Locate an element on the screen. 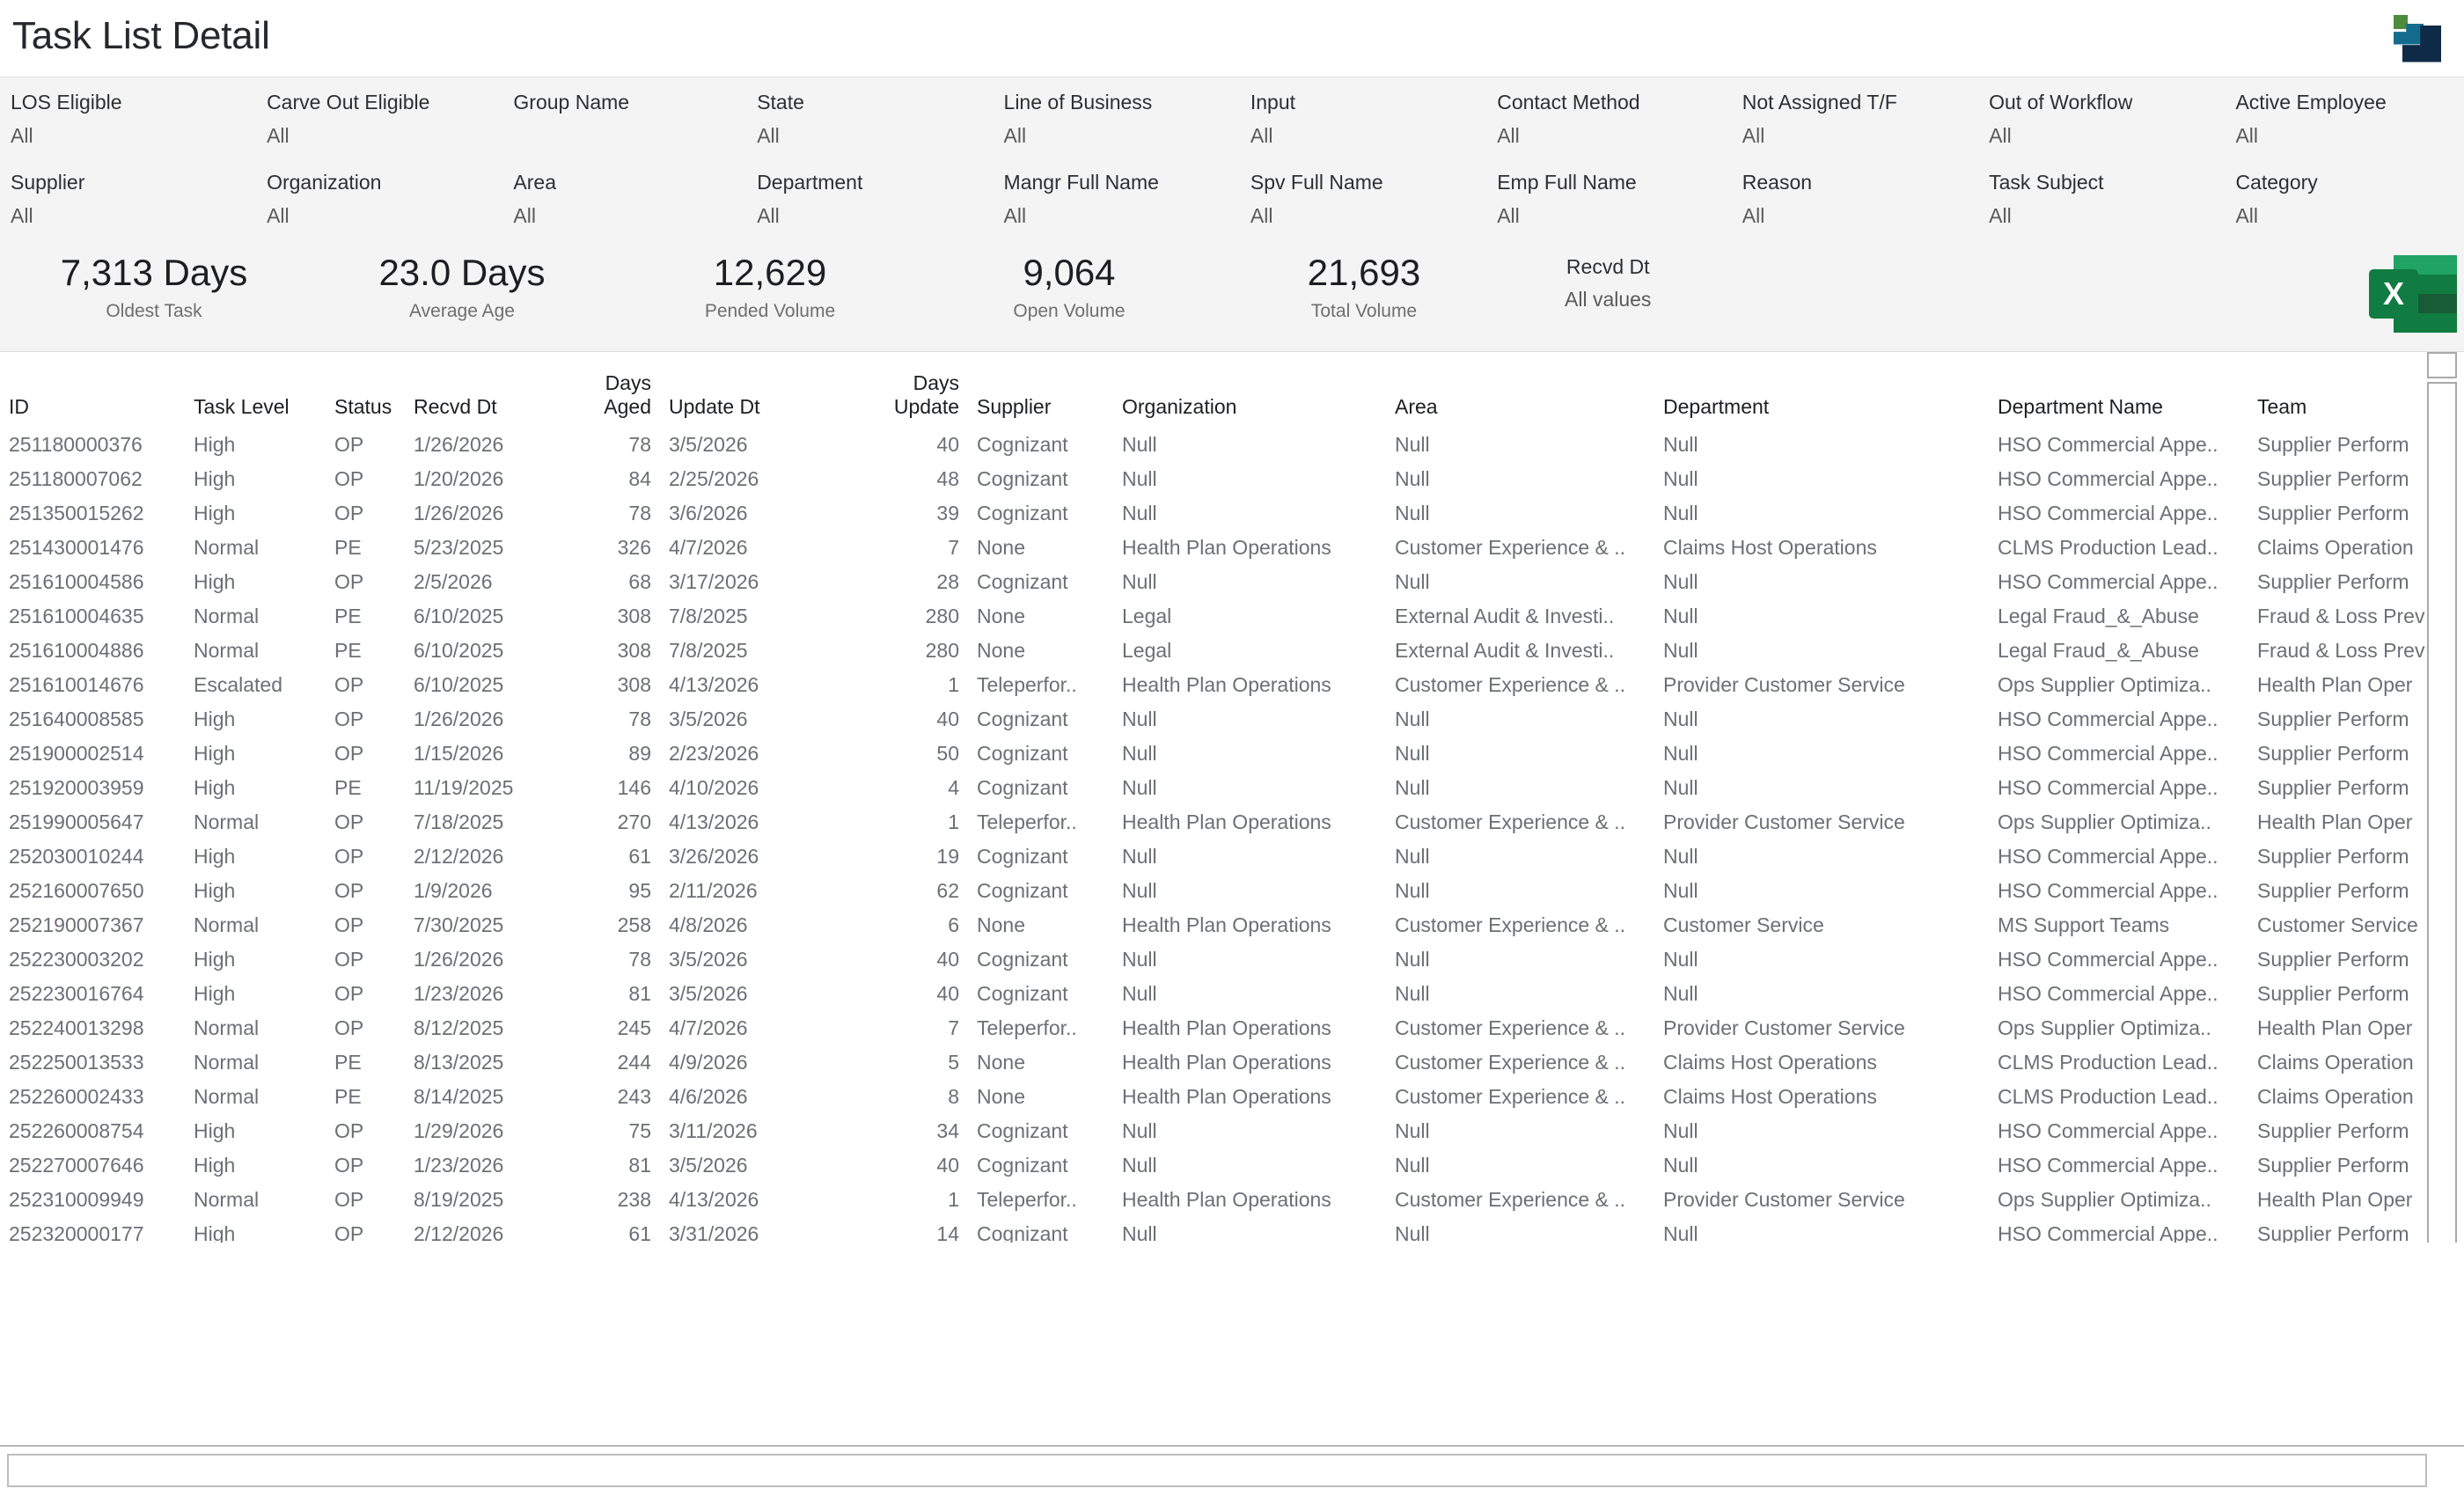 This screenshot has width=2464, height=1496. filter-reason: Reason All is located at coordinates (1866, 199).